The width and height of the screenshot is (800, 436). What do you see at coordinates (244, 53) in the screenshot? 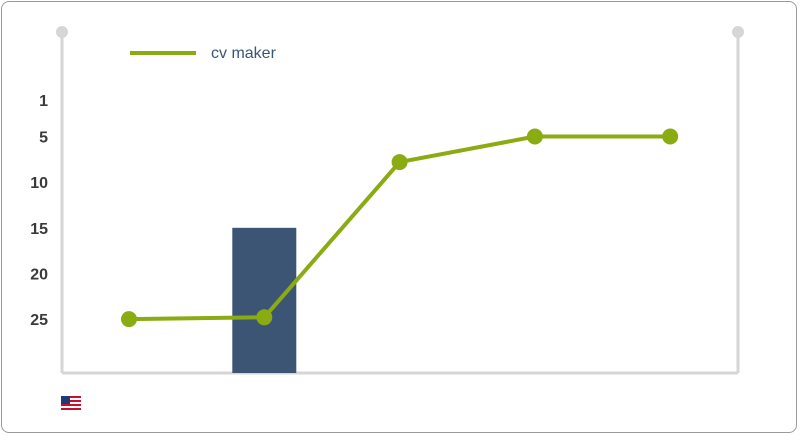
I see `legend-label: cv maker` at bounding box center [244, 53].